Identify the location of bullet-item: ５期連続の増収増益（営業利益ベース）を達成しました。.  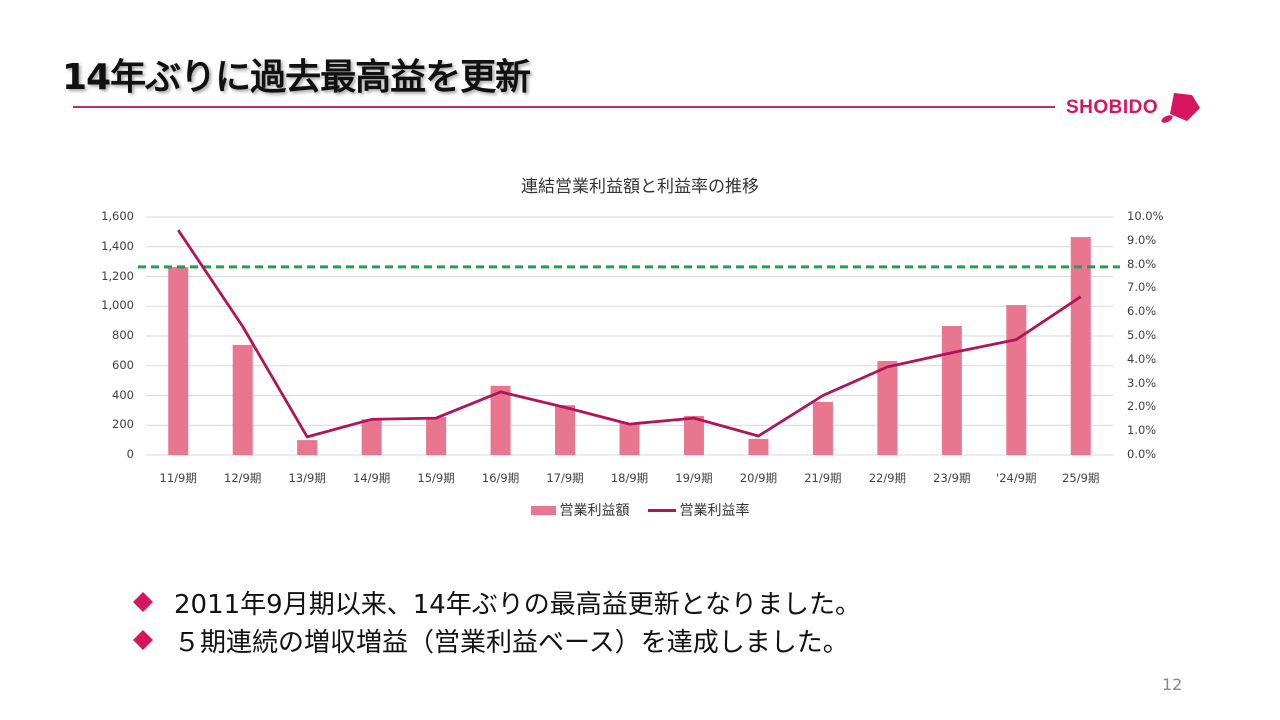
(495, 640).